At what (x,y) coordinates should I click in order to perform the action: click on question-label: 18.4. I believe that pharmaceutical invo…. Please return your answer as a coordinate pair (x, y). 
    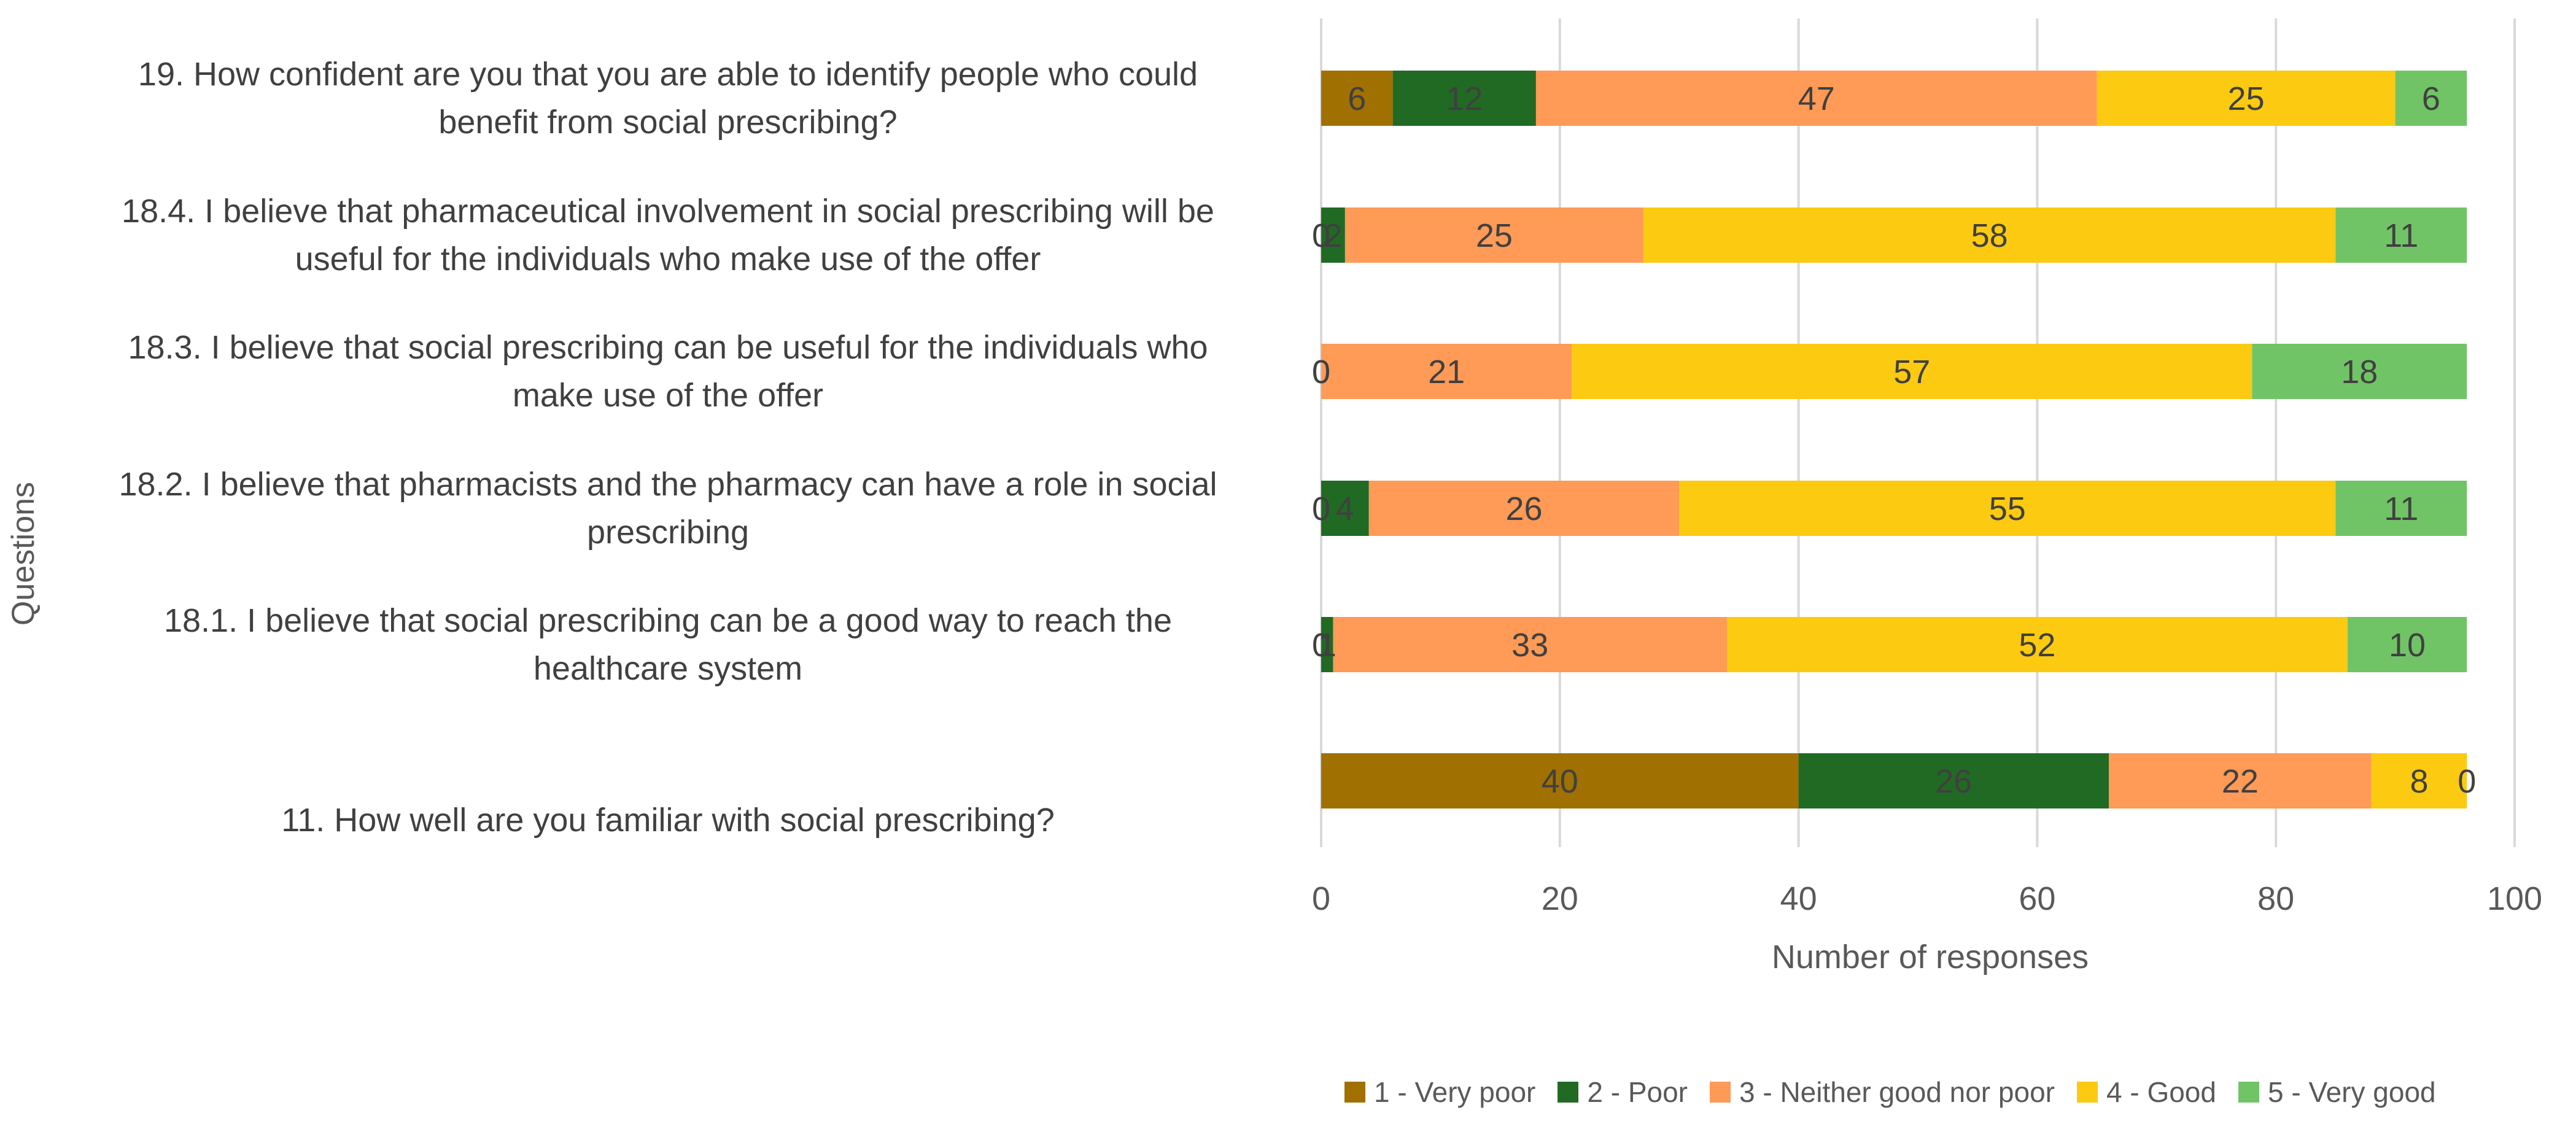
    Looking at the image, I should click on (668, 235).